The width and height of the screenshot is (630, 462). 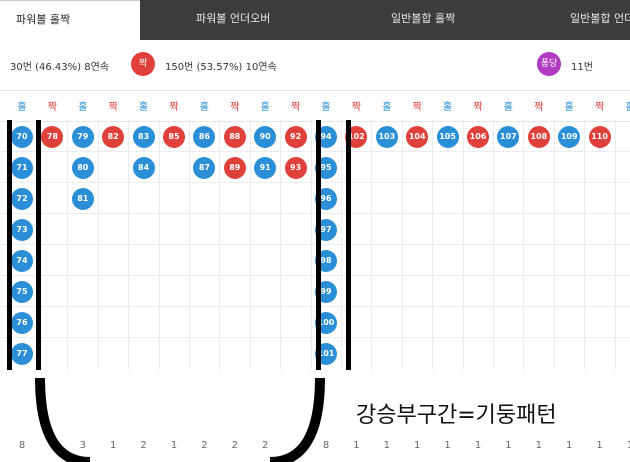 What do you see at coordinates (52, 137) in the screenshot?
I see `even-result-ball: 78` at bounding box center [52, 137].